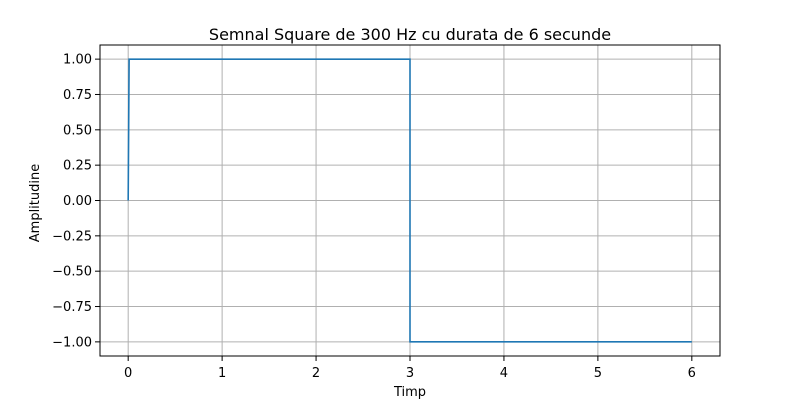 This screenshot has width=800, height=400. What do you see at coordinates (77, 60) in the screenshot?
I see `y-tick-label: 1.00` at bounding box center [77, 60].